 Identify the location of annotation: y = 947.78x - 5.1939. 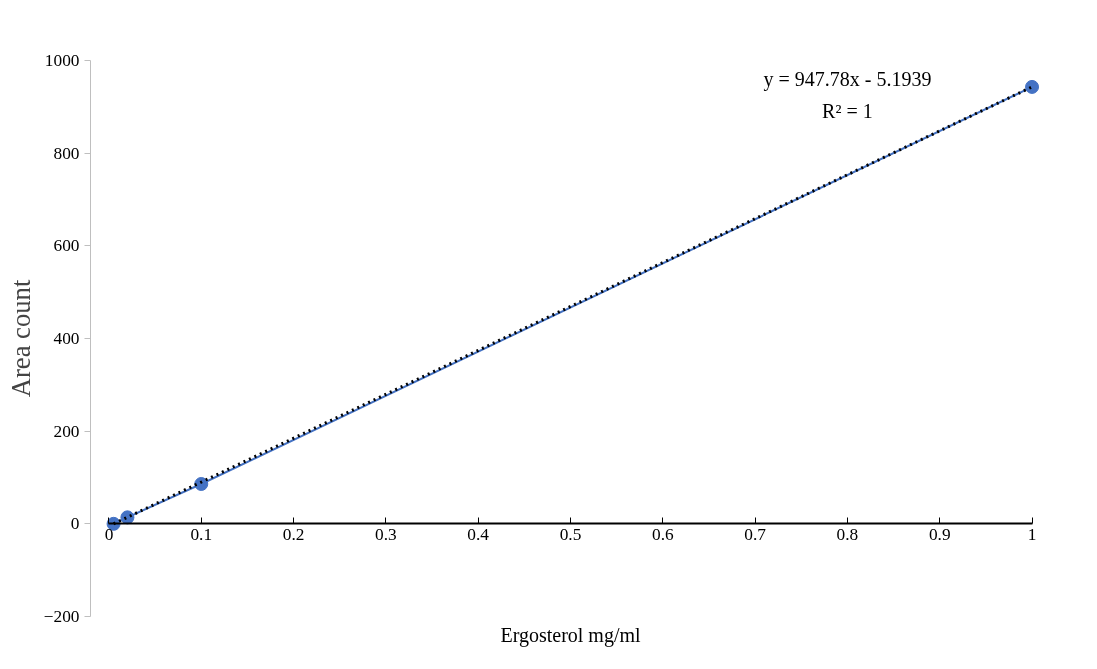
(847, 80).